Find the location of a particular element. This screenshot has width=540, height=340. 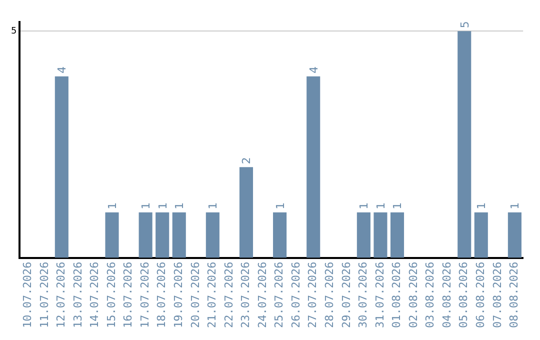

x-tick-label: 27.07.2026 is located at coordinates (313, 295).